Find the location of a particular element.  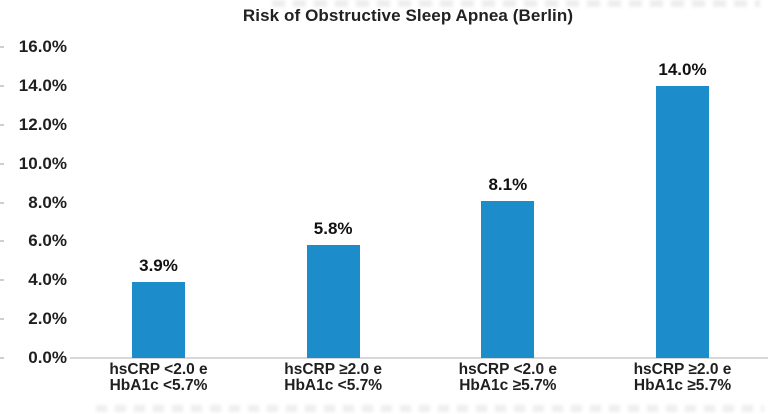

y-axis-tick-label: 6.0% is located at coordinates (47, 241).